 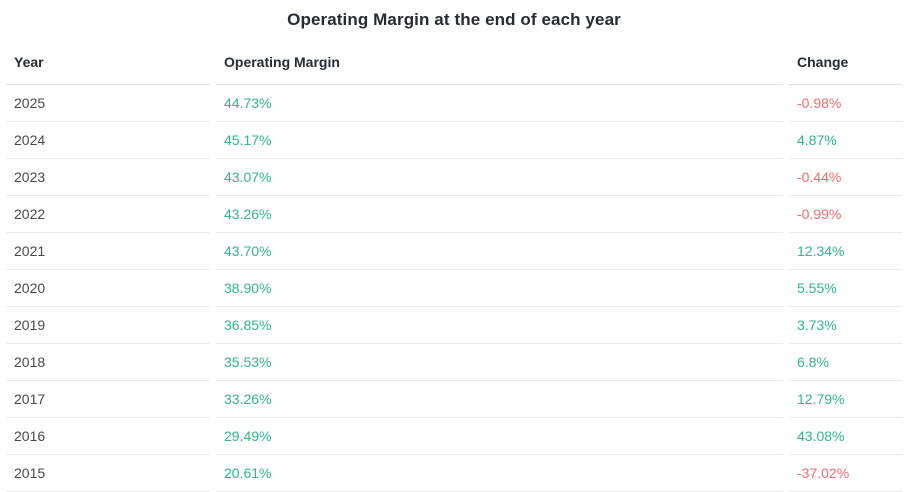 What do you see at coordinates (108, 177) in the screenshot?
I see `year-cell: 2023` at bounding box center [108, 177].